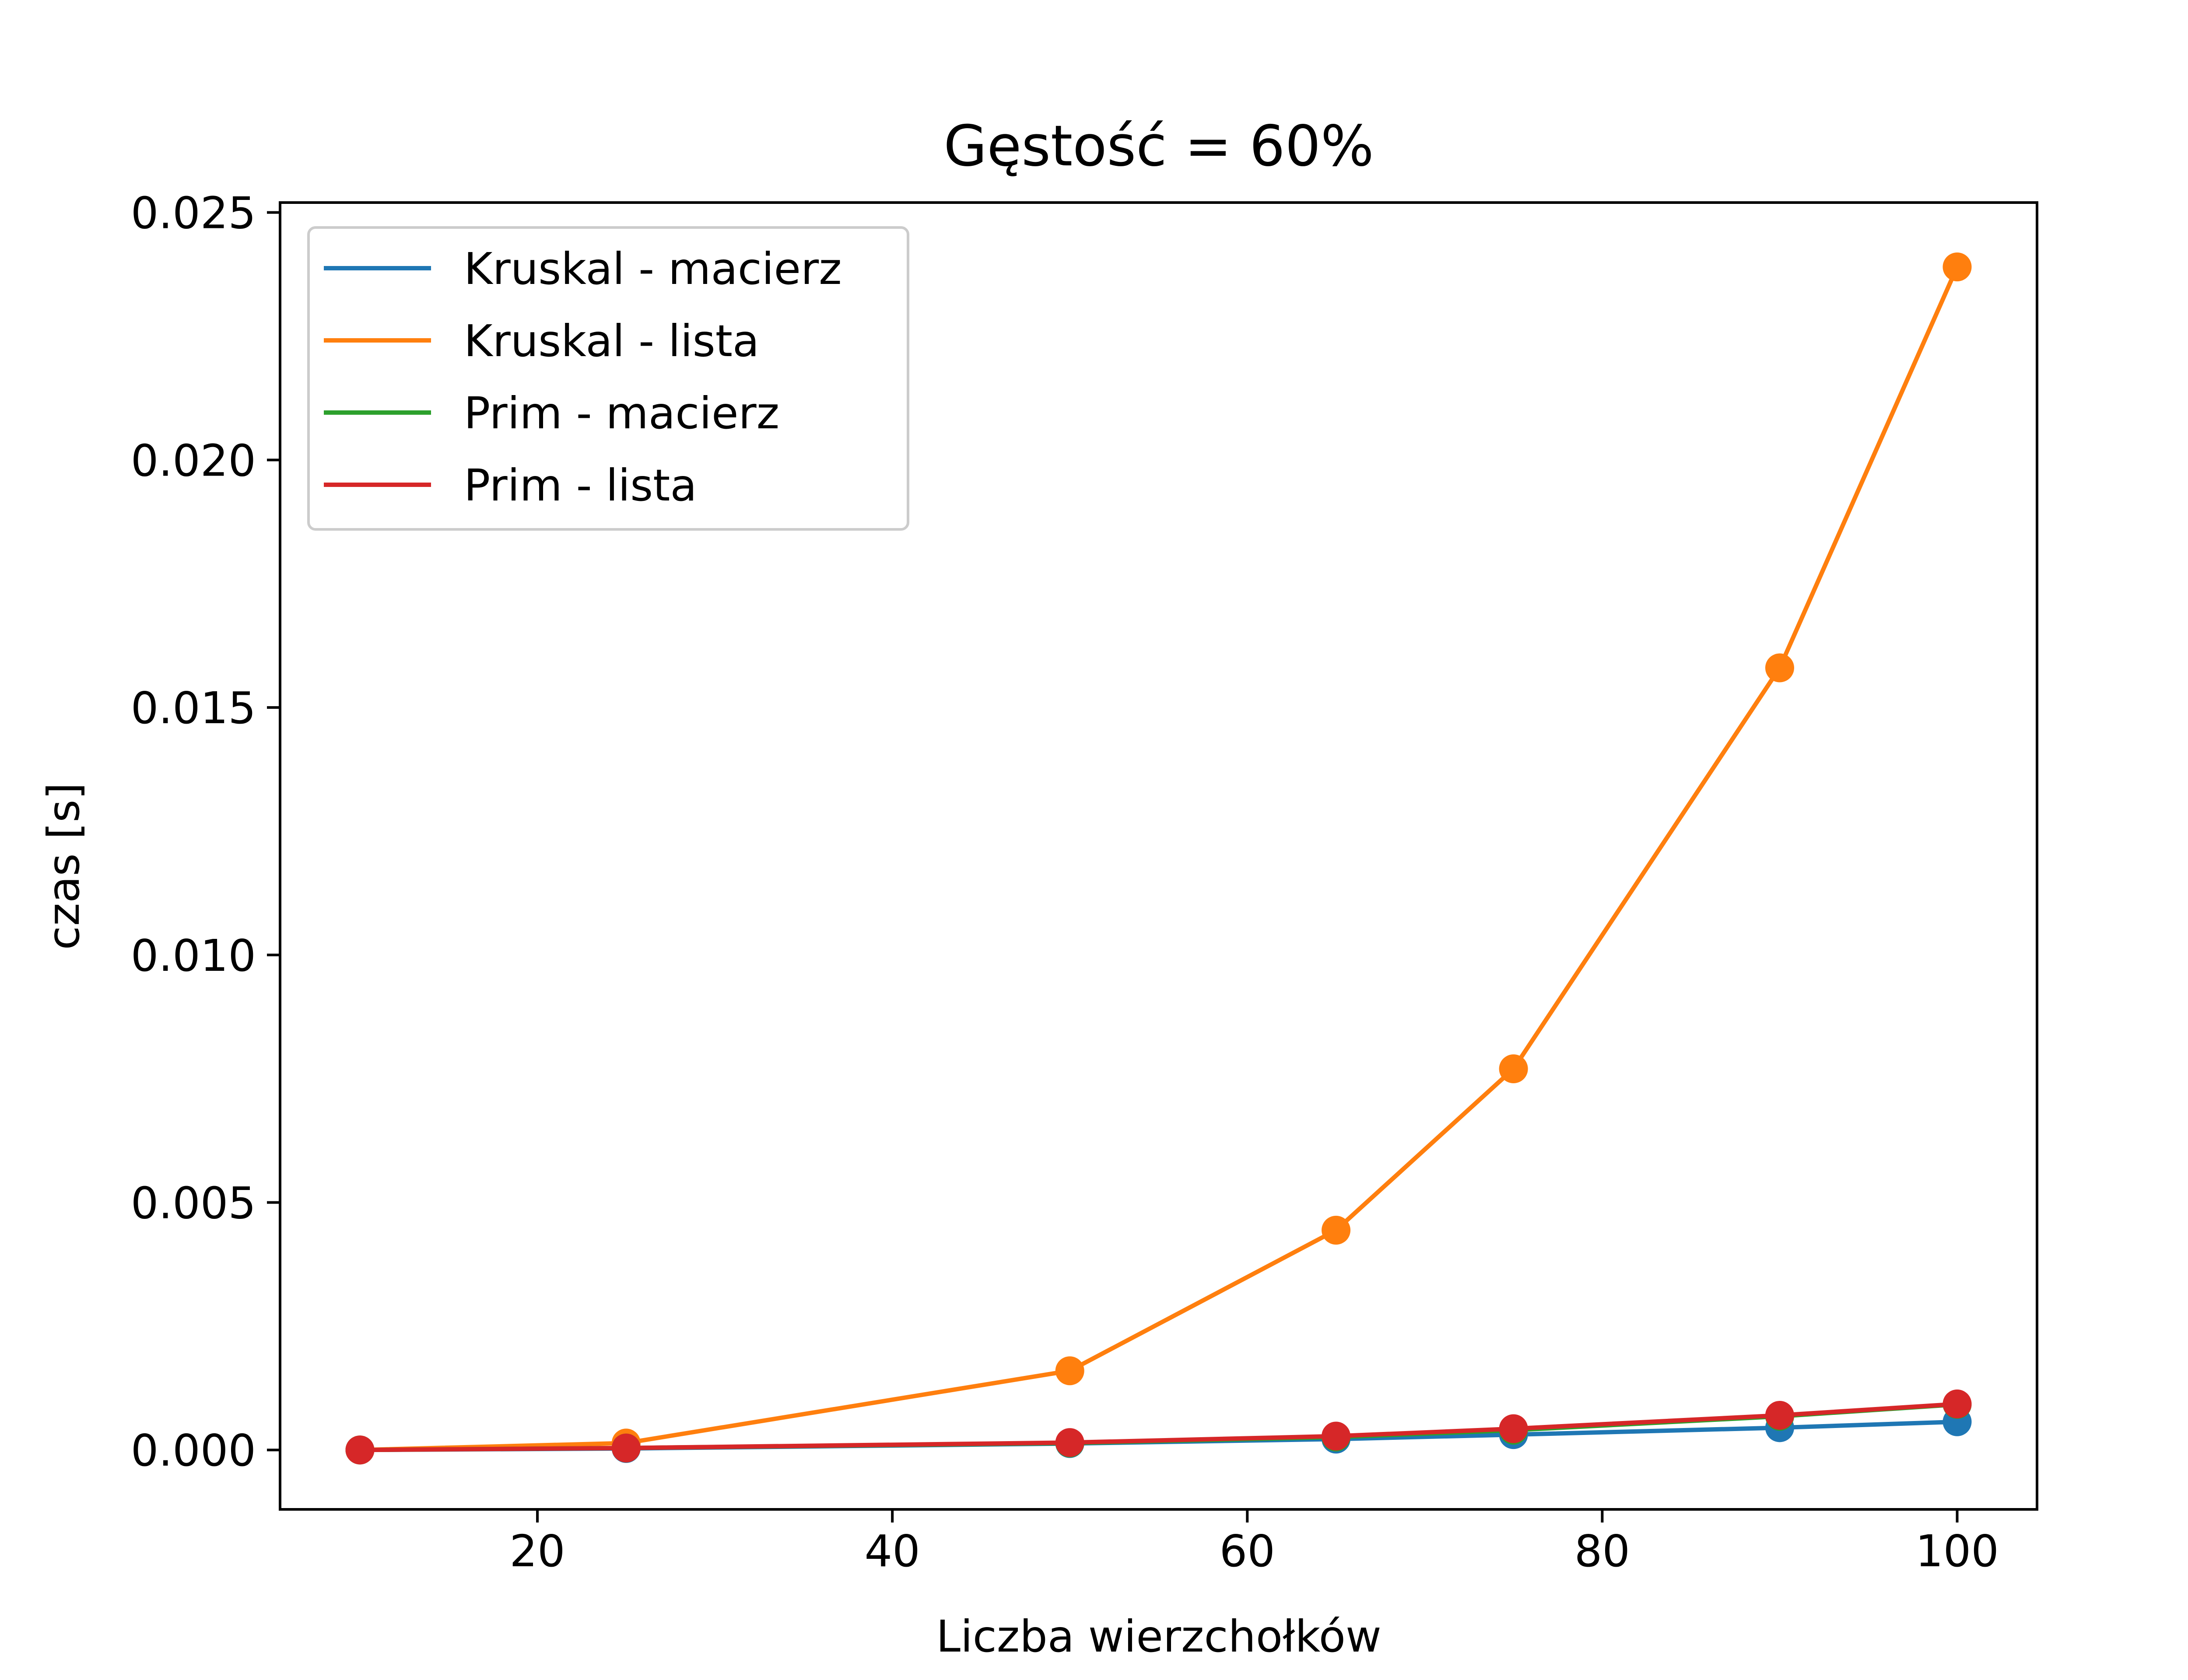 The height and width of the screenshot is (1680, 2188). Describe the element at coordinates (1247, 1551) in the screenshot. I see `x-tick-label: 60` at that location.